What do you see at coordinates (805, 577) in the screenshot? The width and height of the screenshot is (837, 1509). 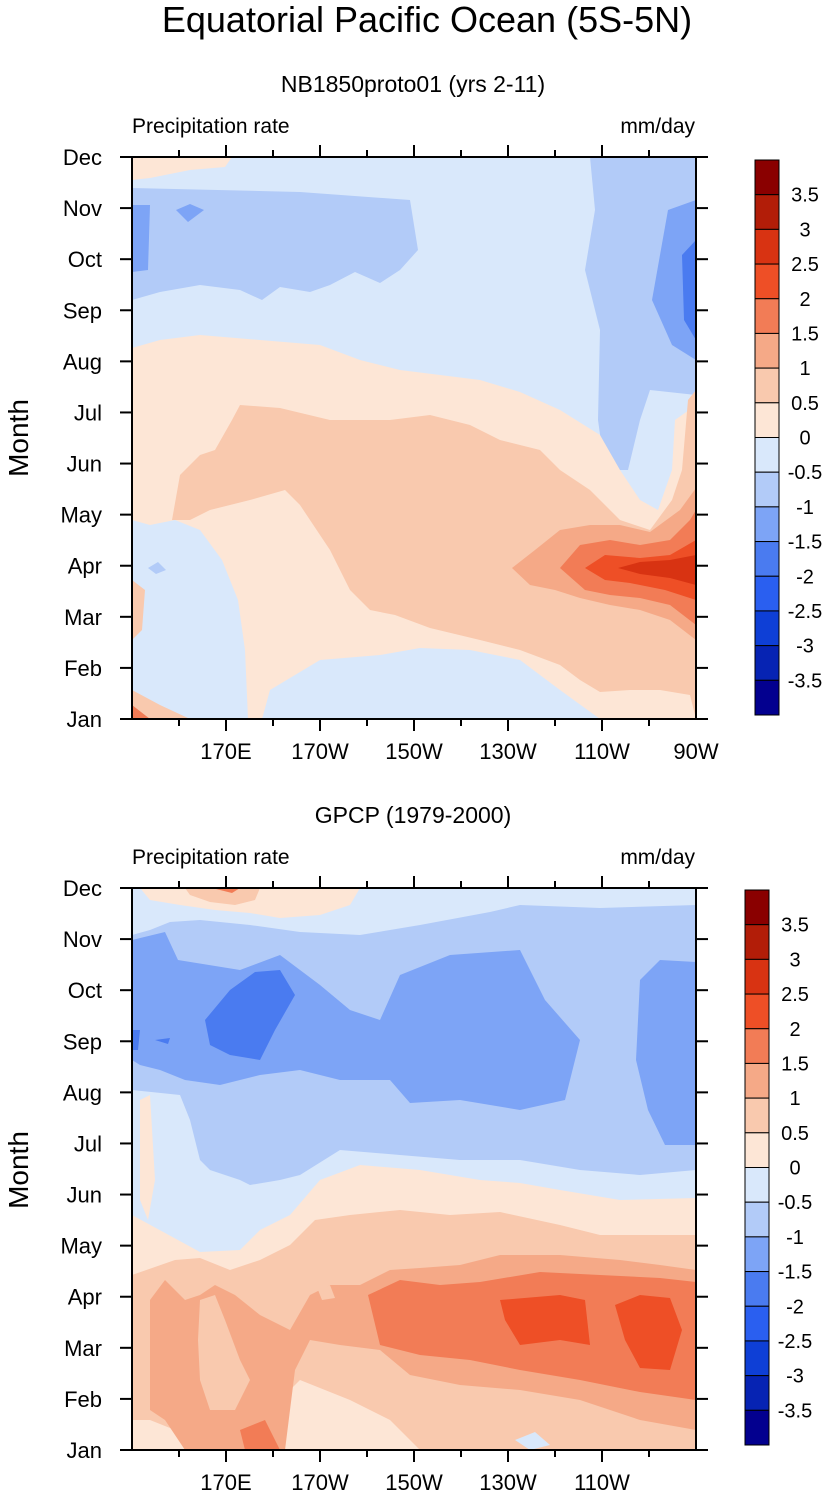 I see `colorbar-label: -2` at bounding box center [805, 577].